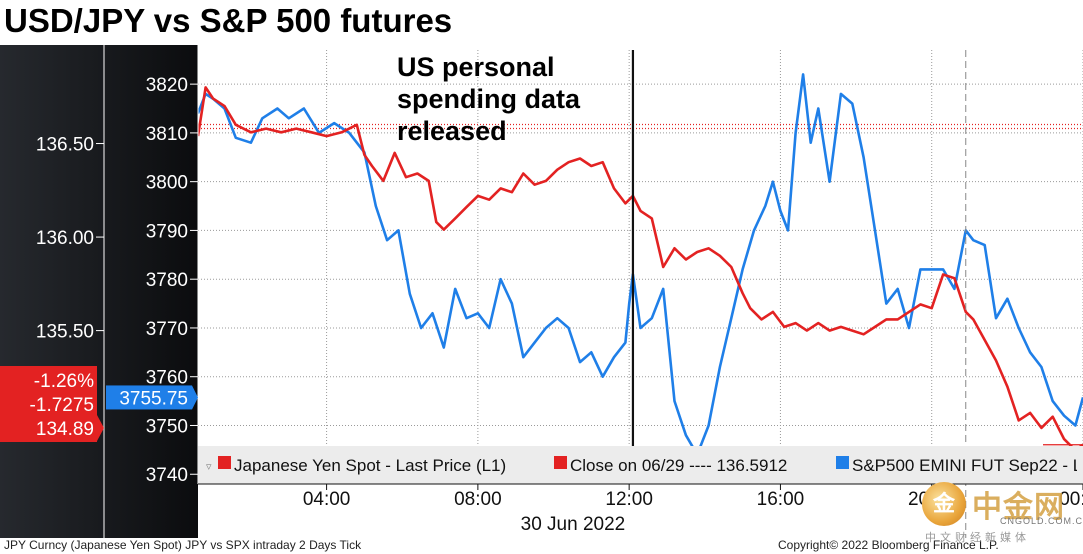  I want to click on legend-item-usdjpy-swatch, so click(224, 462).